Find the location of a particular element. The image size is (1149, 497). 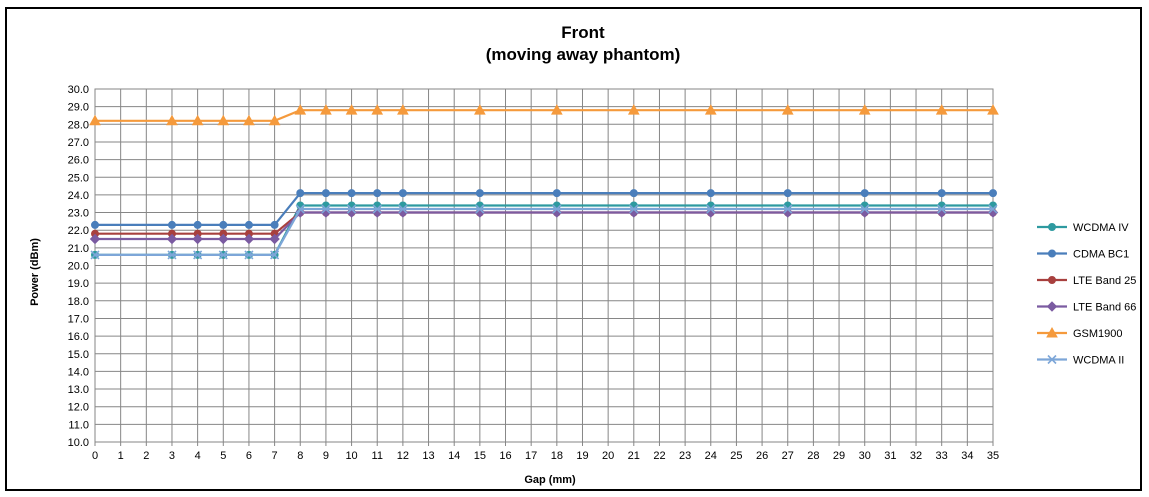

x-tick-label: 27 is located at coordinates (788, 456).